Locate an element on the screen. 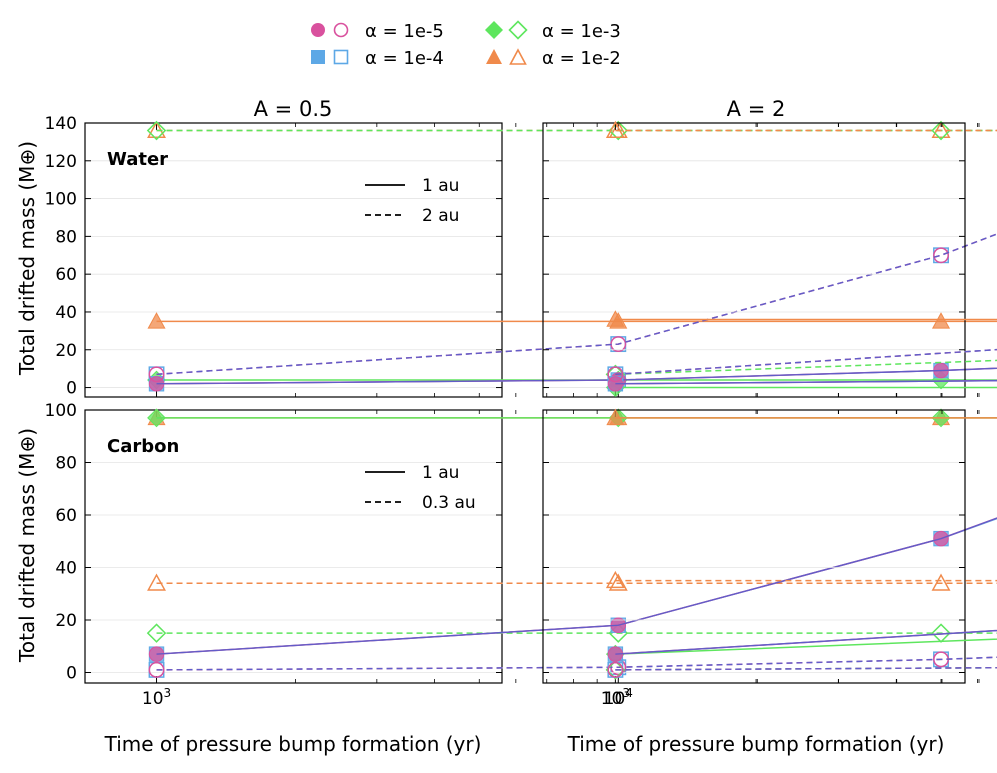 The width and height of the screenshot is (997, 773). legend-filled-diamond-marker is located at coordinates (494, 30).